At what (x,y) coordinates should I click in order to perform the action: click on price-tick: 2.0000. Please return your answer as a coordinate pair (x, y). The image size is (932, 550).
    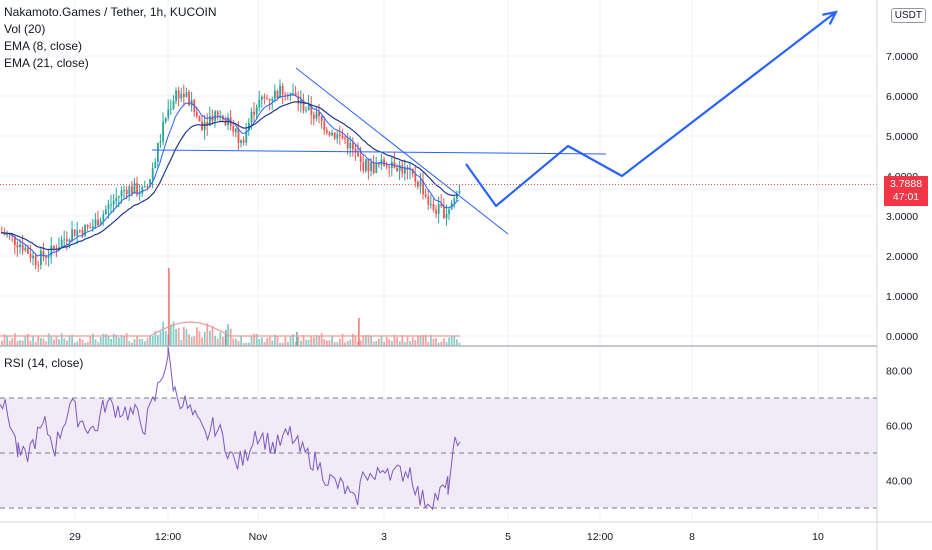
    Looking at the image, I should click on (902, 257).